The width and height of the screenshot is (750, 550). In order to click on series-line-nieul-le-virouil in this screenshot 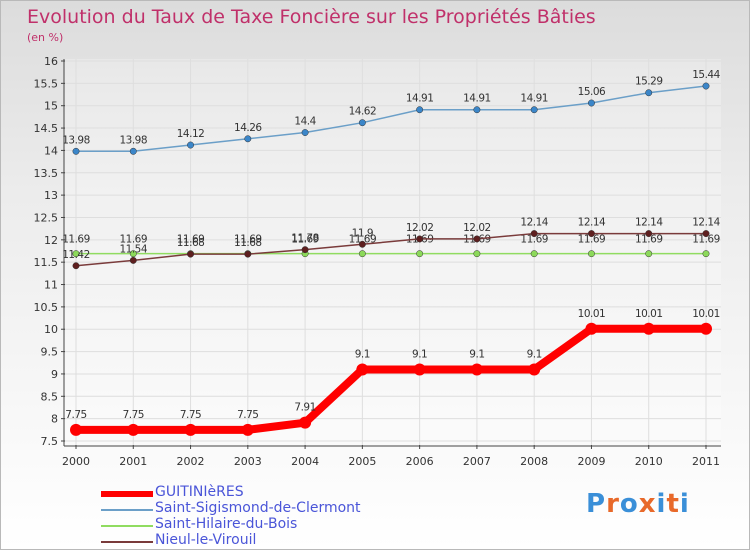, I will do `click(391, 249)`.